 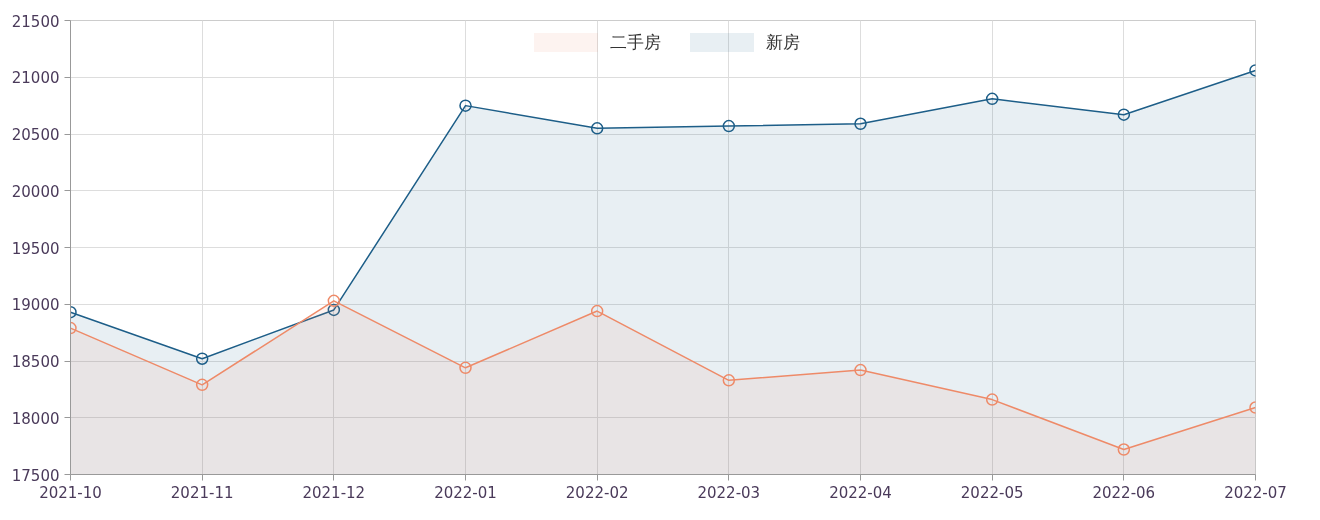 What do you see at coordinates (35, 21) in the screenshot?
I see `y-tick-label: 21500` at bounding box center [35, 21].